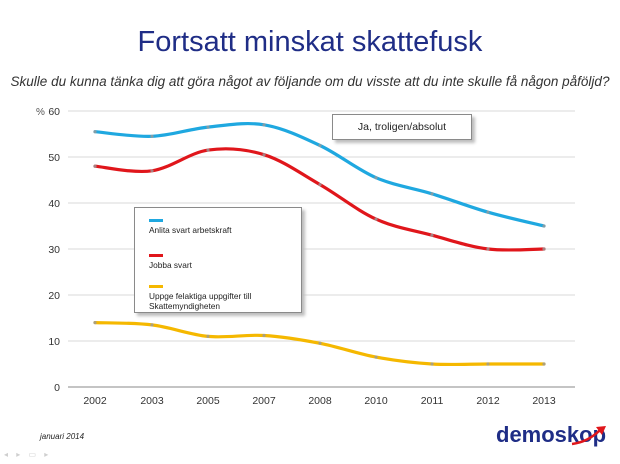  I want to click on demoskop-logo: demoskop, so click(551, 434).